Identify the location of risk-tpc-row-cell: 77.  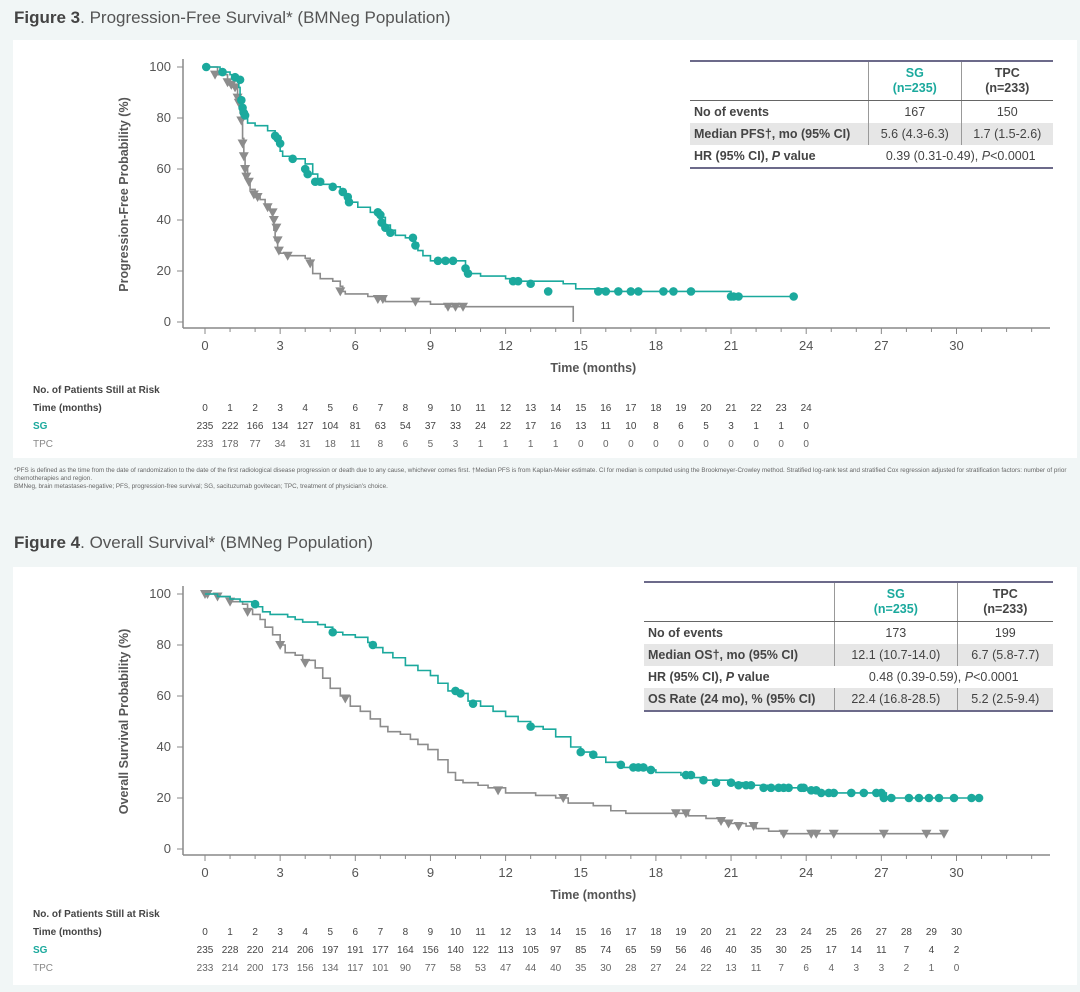
(430, 968).